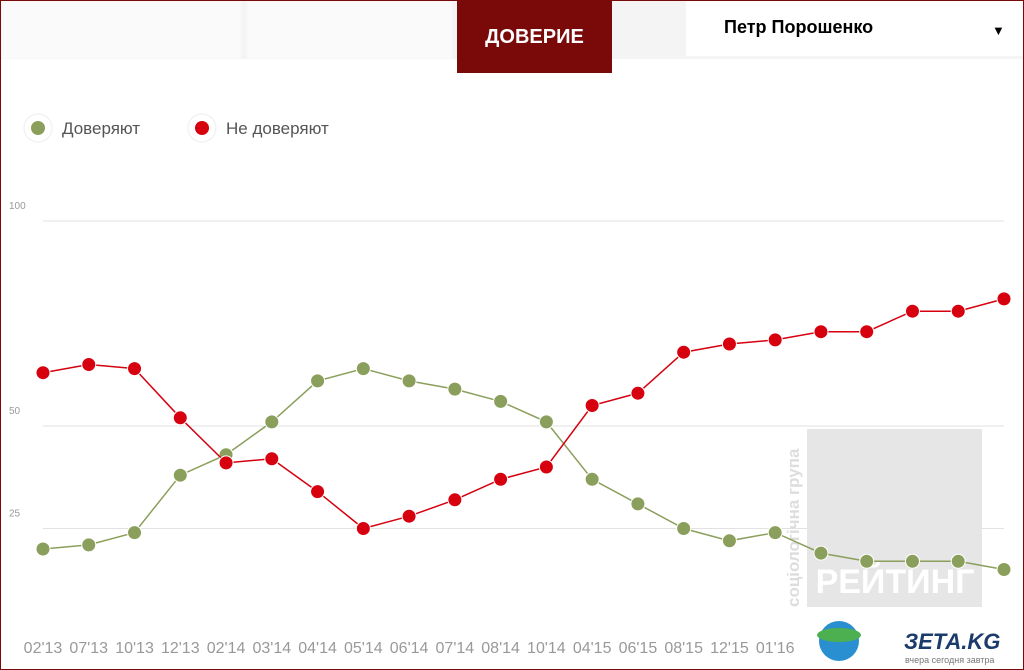 The height and width of the screenshot is (670, 1024). What do you see at coordinates (839, 635) in the screenshot?
I see `logo-swoosh` at bounding box center [839, 635].